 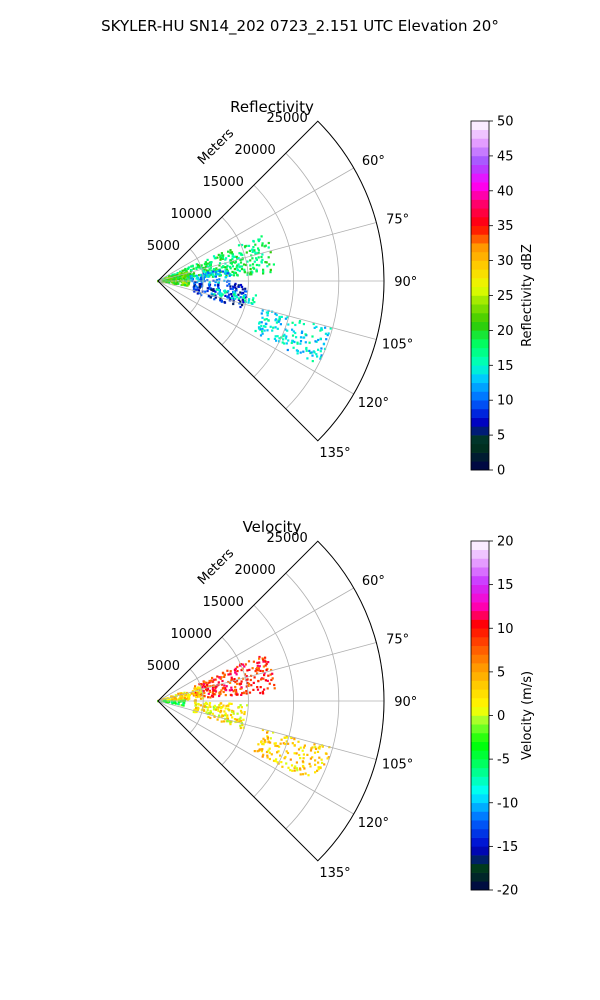 What do you see at coordinates (502, 297) in the screenshot?
I see `colorbar: 0 5 10 15 20 25 30 35 40 45 50 Reflectivity dBZ` at bounding box center [502, 297].